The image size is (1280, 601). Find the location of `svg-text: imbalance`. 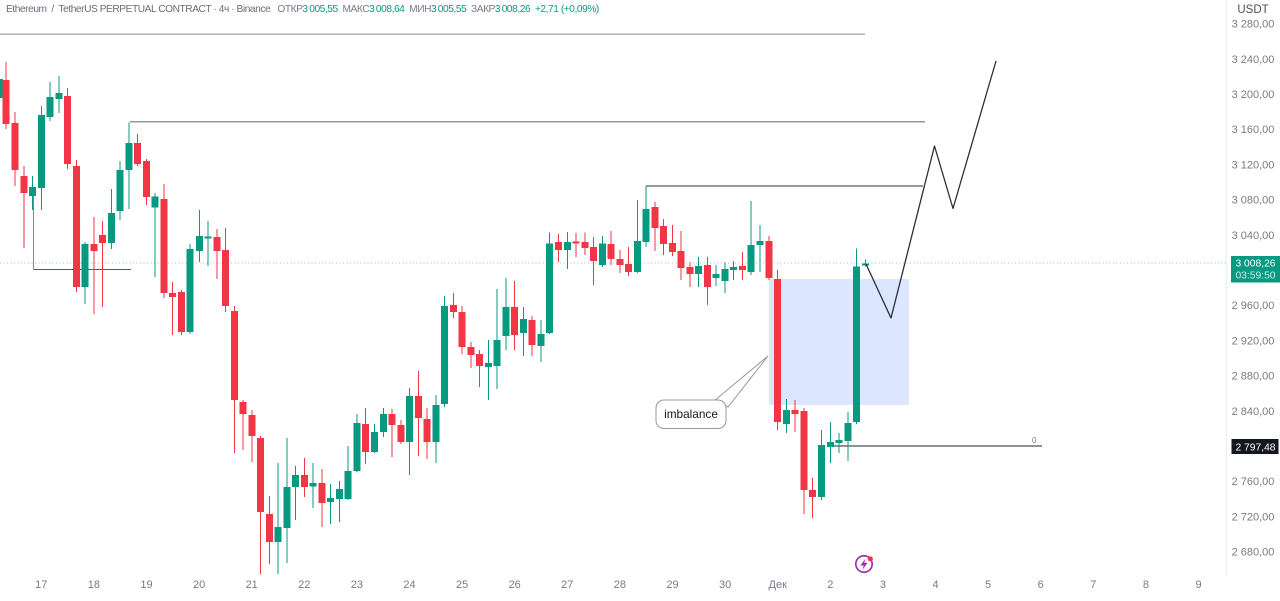

svg-text: imbalance is located at coordinates (691, 414).